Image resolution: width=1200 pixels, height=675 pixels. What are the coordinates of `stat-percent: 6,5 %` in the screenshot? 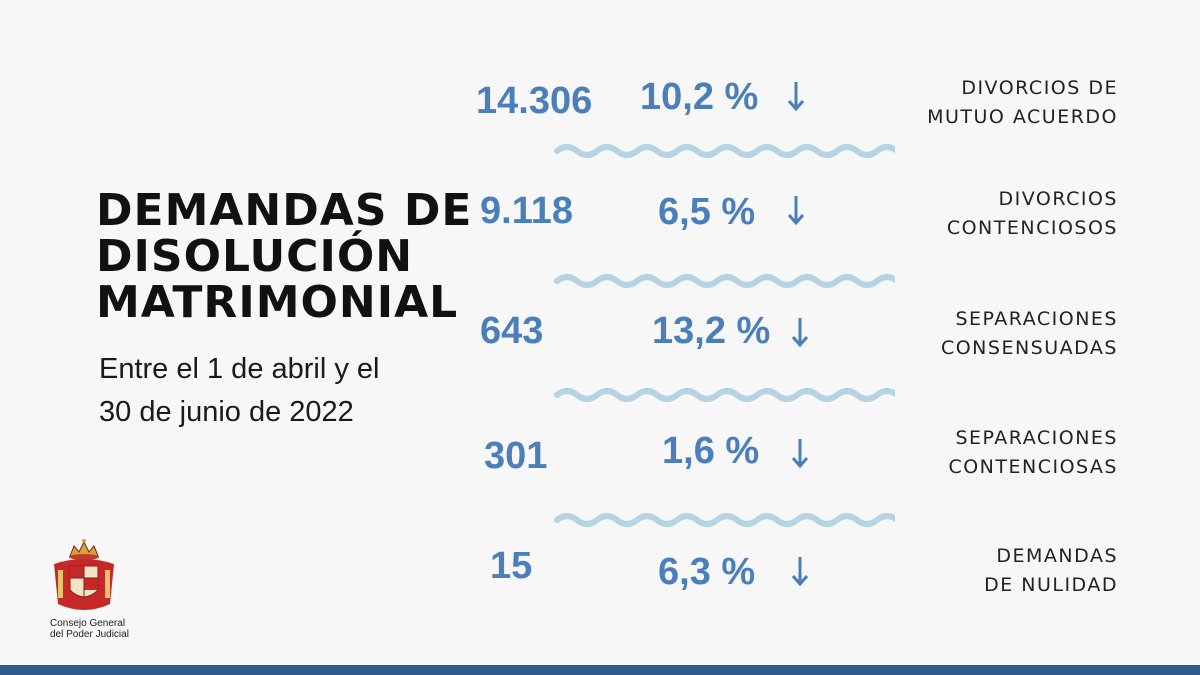 It's located at (707, 212).